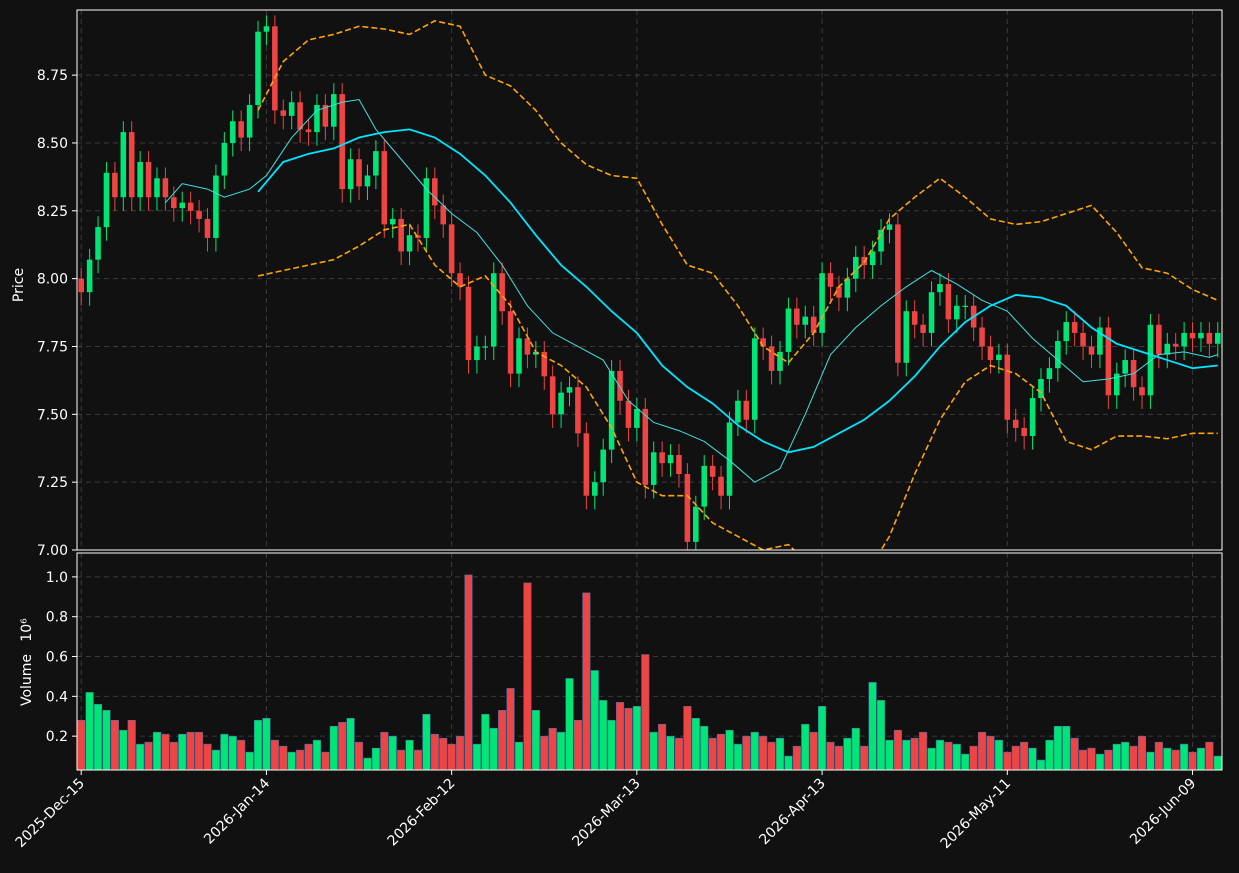 Image resolution: width=1239 pixels, height=873 pixels. Describe the element at coordinates (52, 212) in the screenshot. I see `y-tick-label: 8.25` at that location.